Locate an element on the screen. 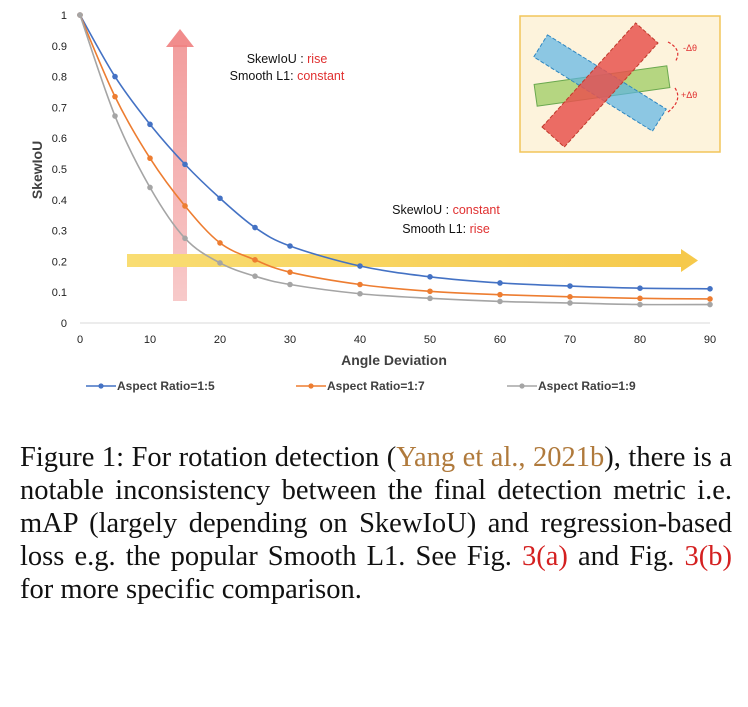 The height and width of the screenshot is (707, 748). inset-rotation-arc-down is located at coordinates (673, 100).